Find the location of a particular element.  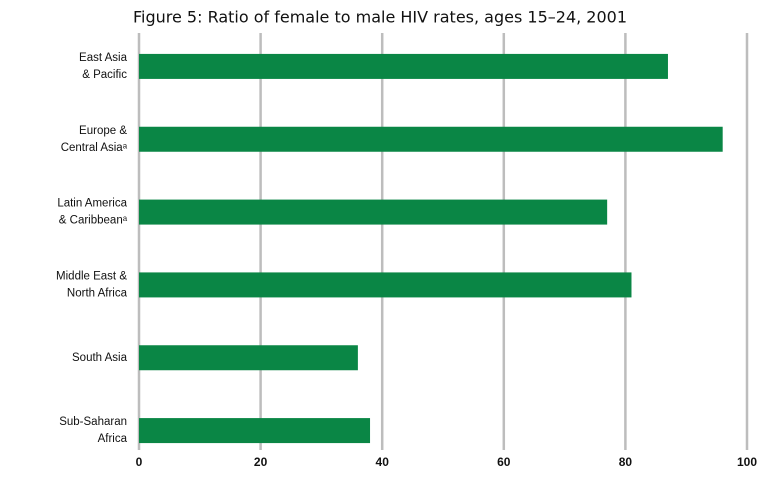

y-tick-label: Sub-Saharan Africa is located at coordinates (93, 430).